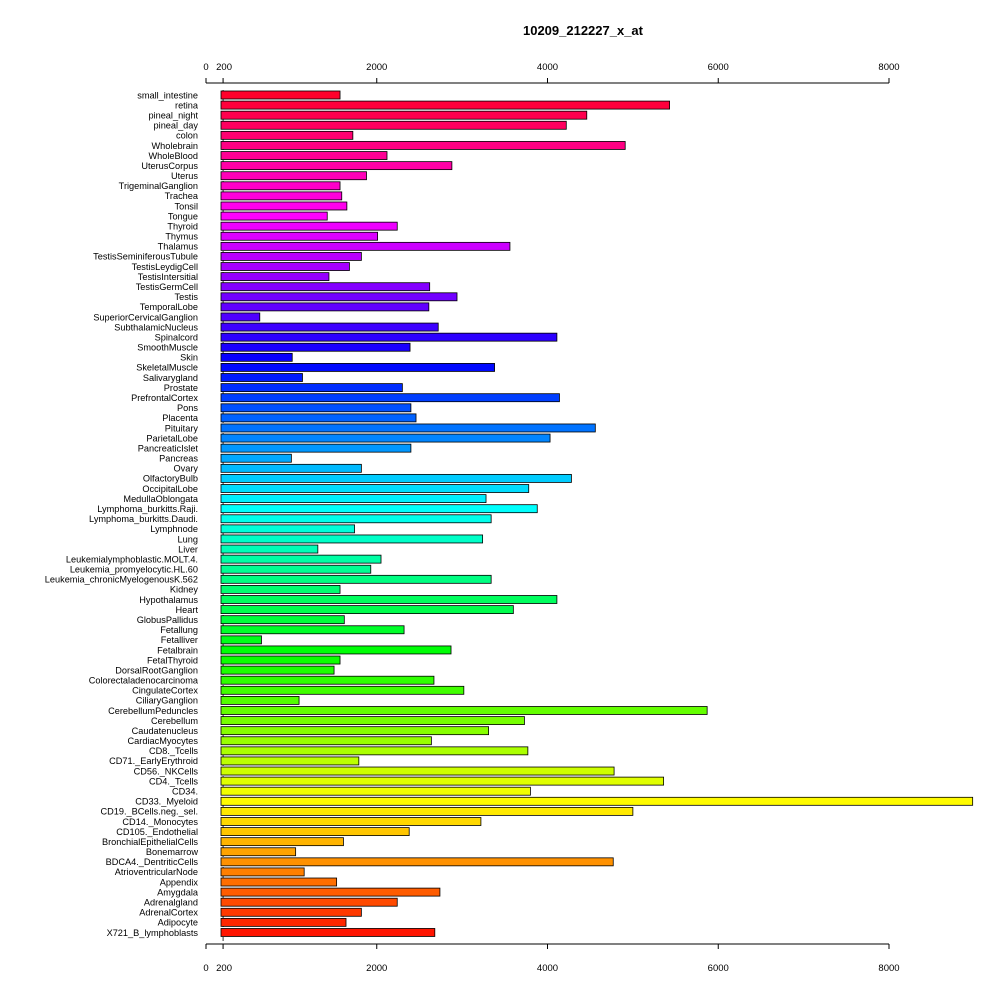  Describe the element at coordinates (172, 852) in the screenshot. I see `category-label: Bonemarrow` at that location.